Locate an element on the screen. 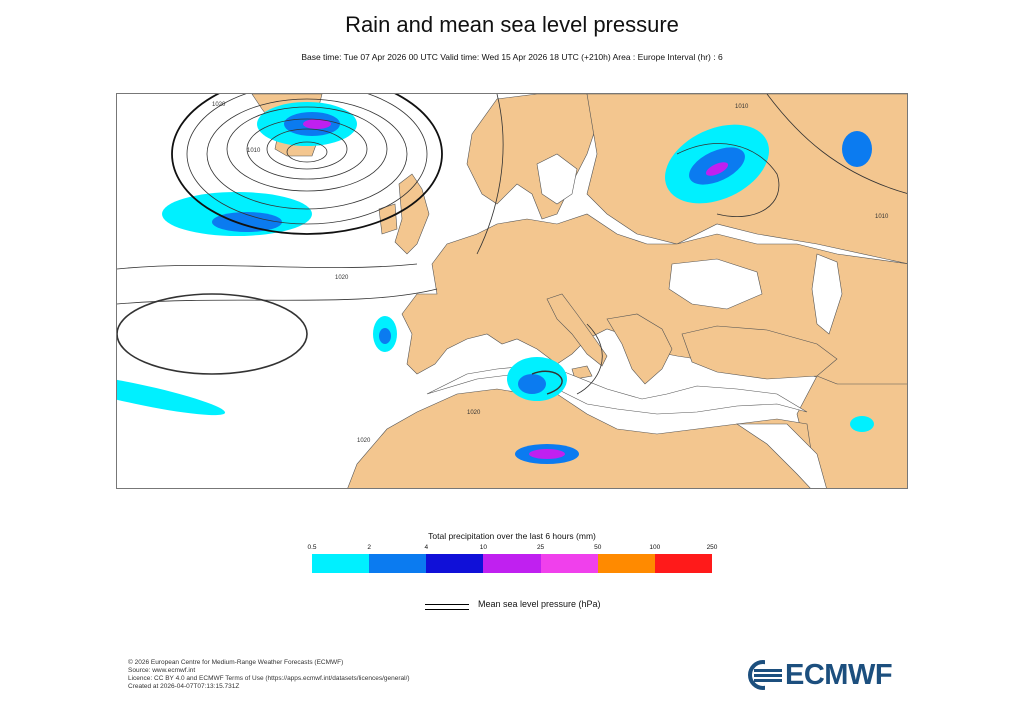 The width and height of the screenshot is (1024, 720). precip-iceland-purple is located at coordinates (317, 124).